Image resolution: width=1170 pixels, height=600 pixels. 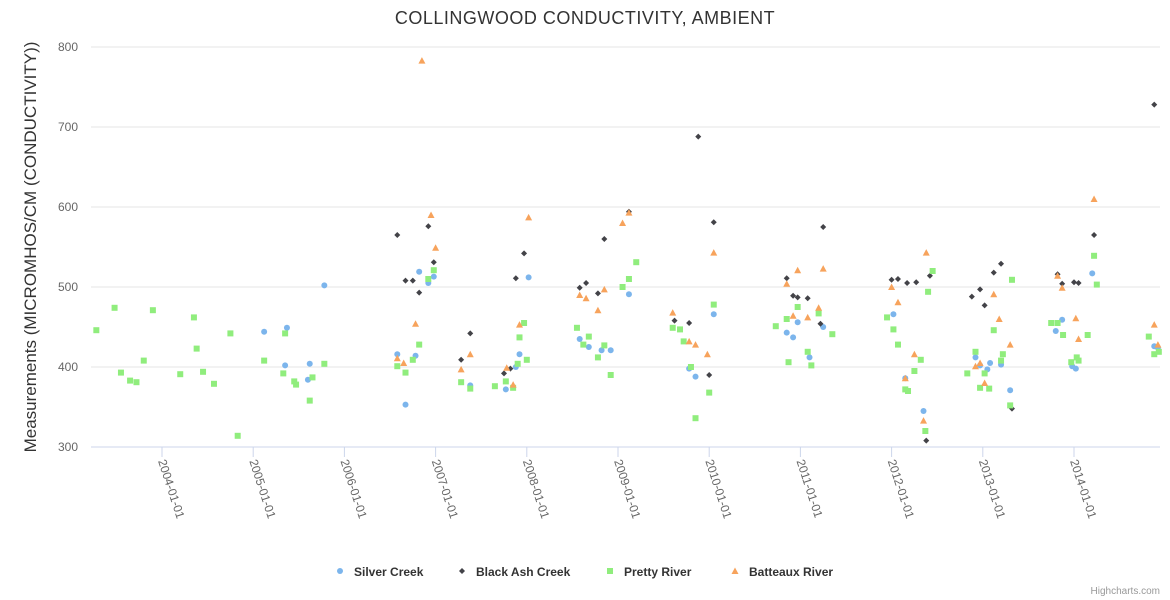 What do you see at coordinates (1125, 591) in the screenshot?
I see `credits-link: Highcharts.com` at bounding box center [1125, 591].